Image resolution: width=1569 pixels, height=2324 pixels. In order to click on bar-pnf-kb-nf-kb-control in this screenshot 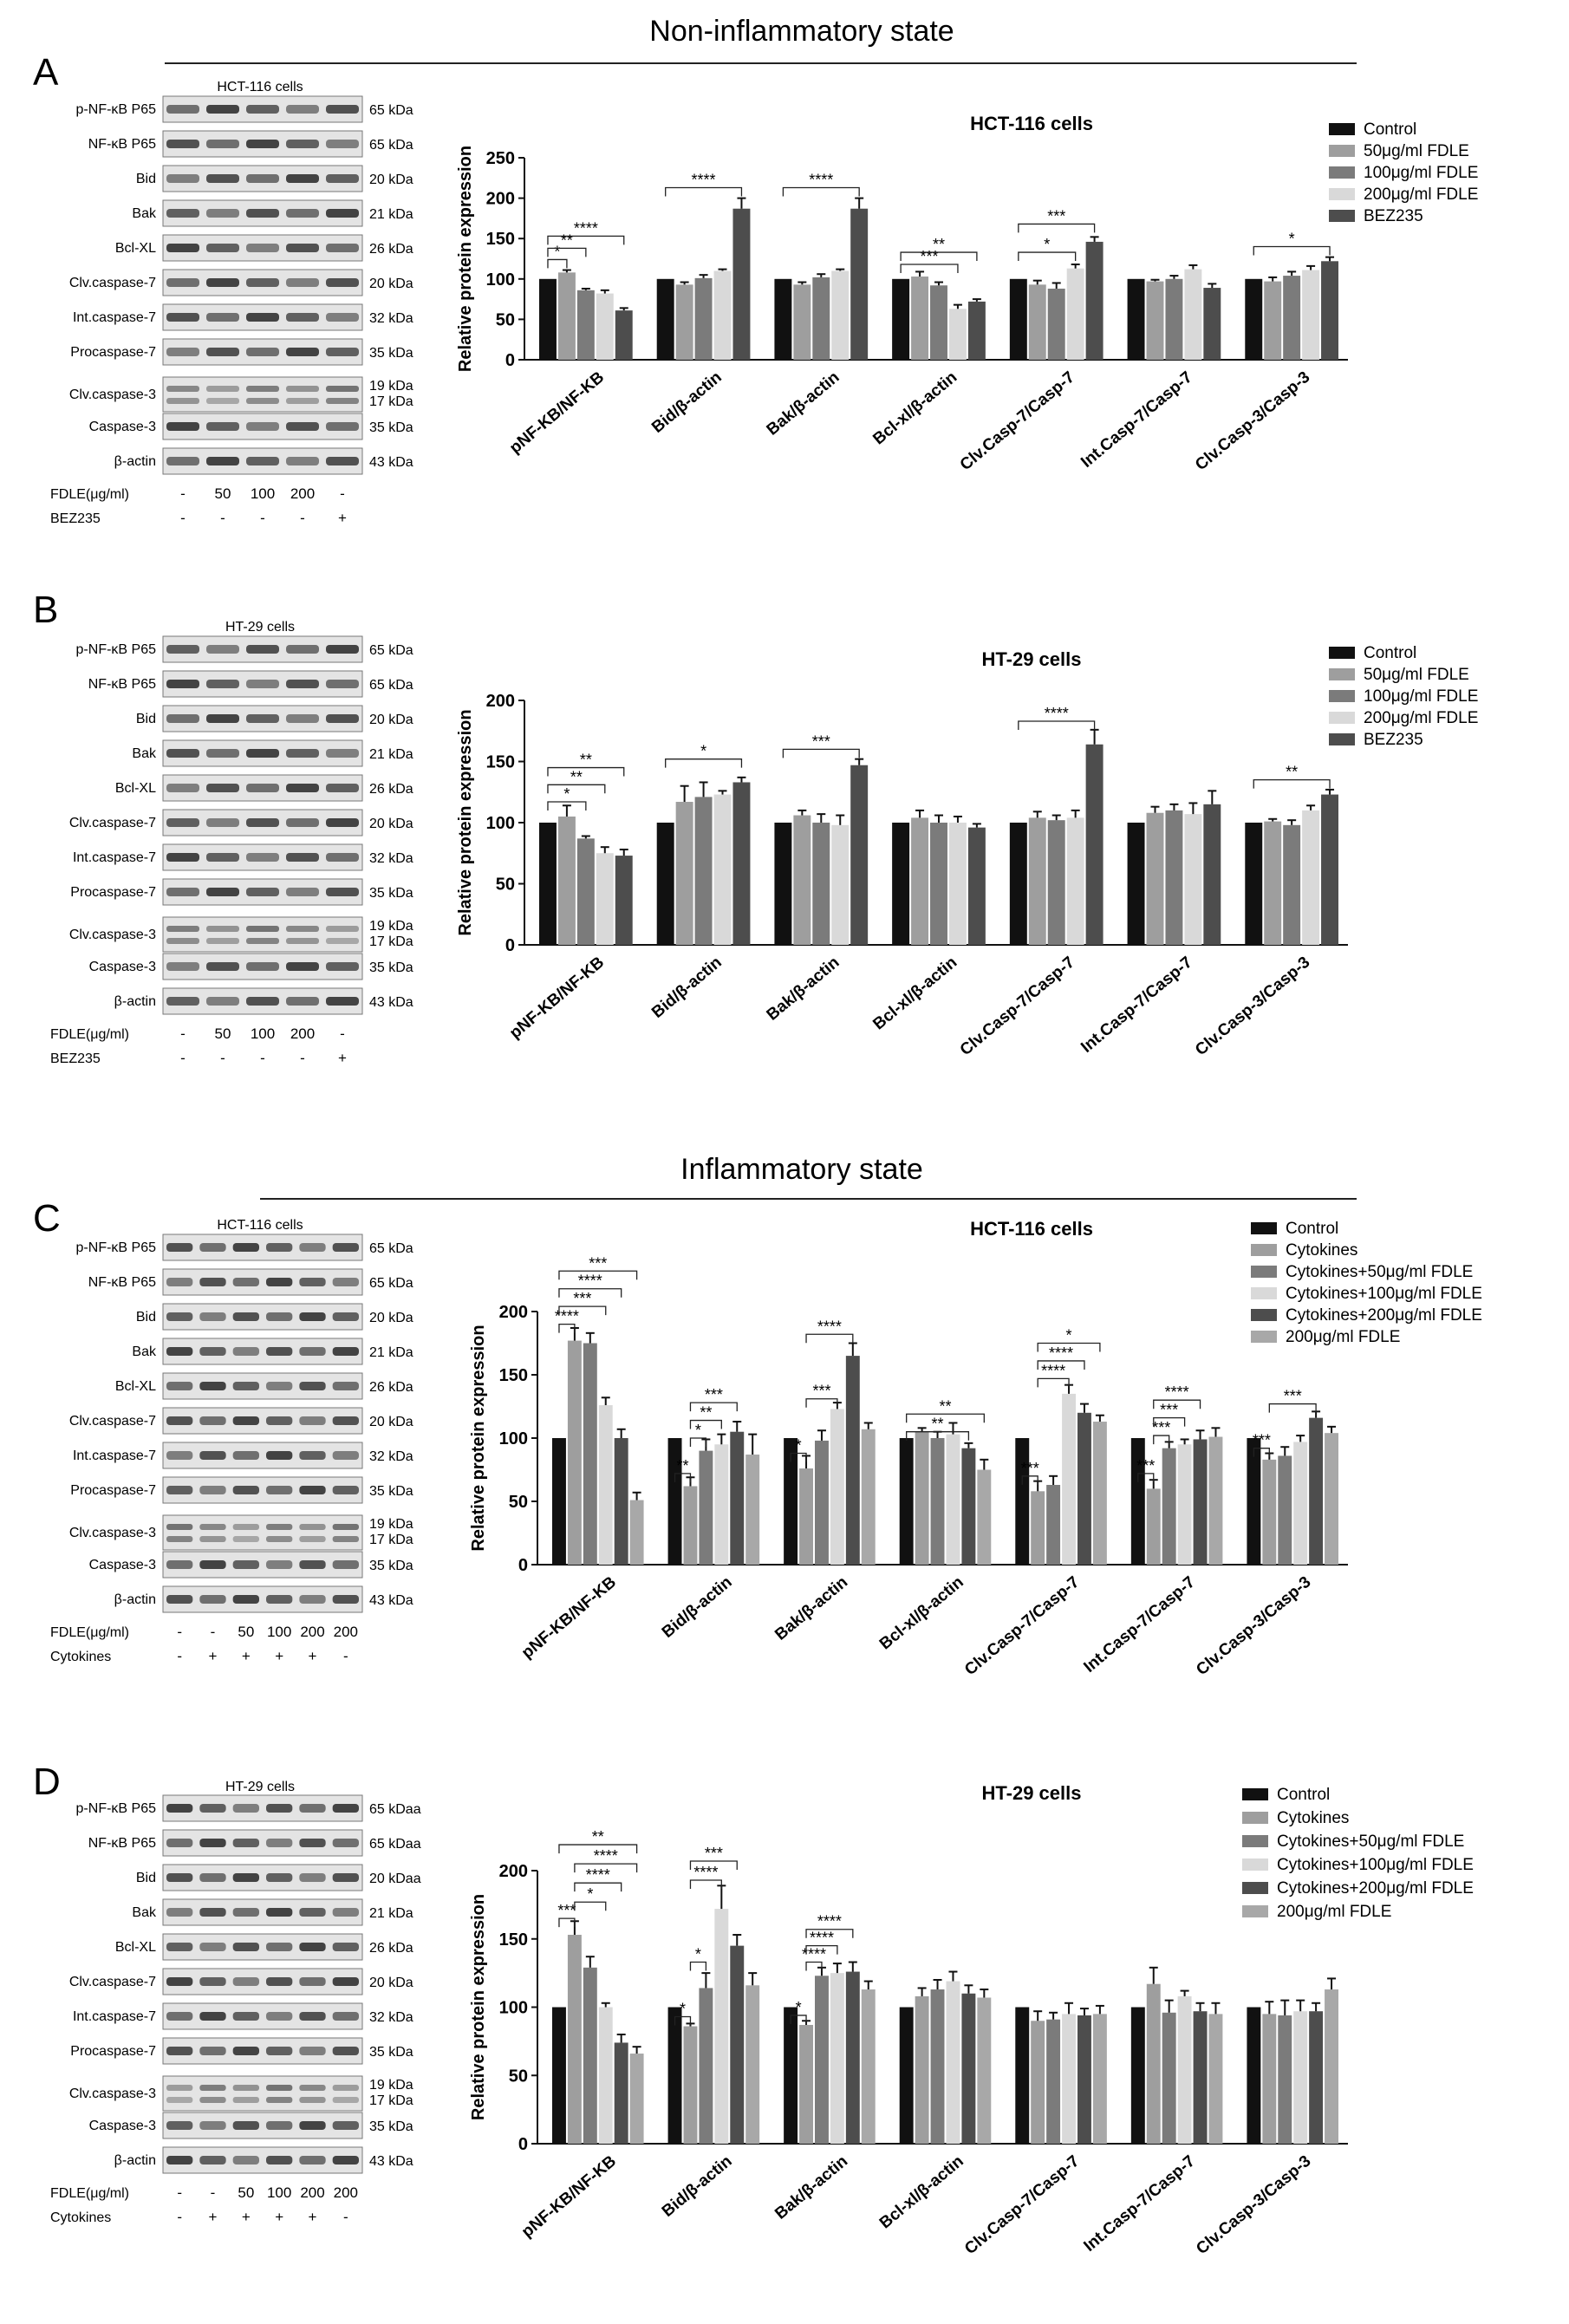, I will do `click(548, 884)`.